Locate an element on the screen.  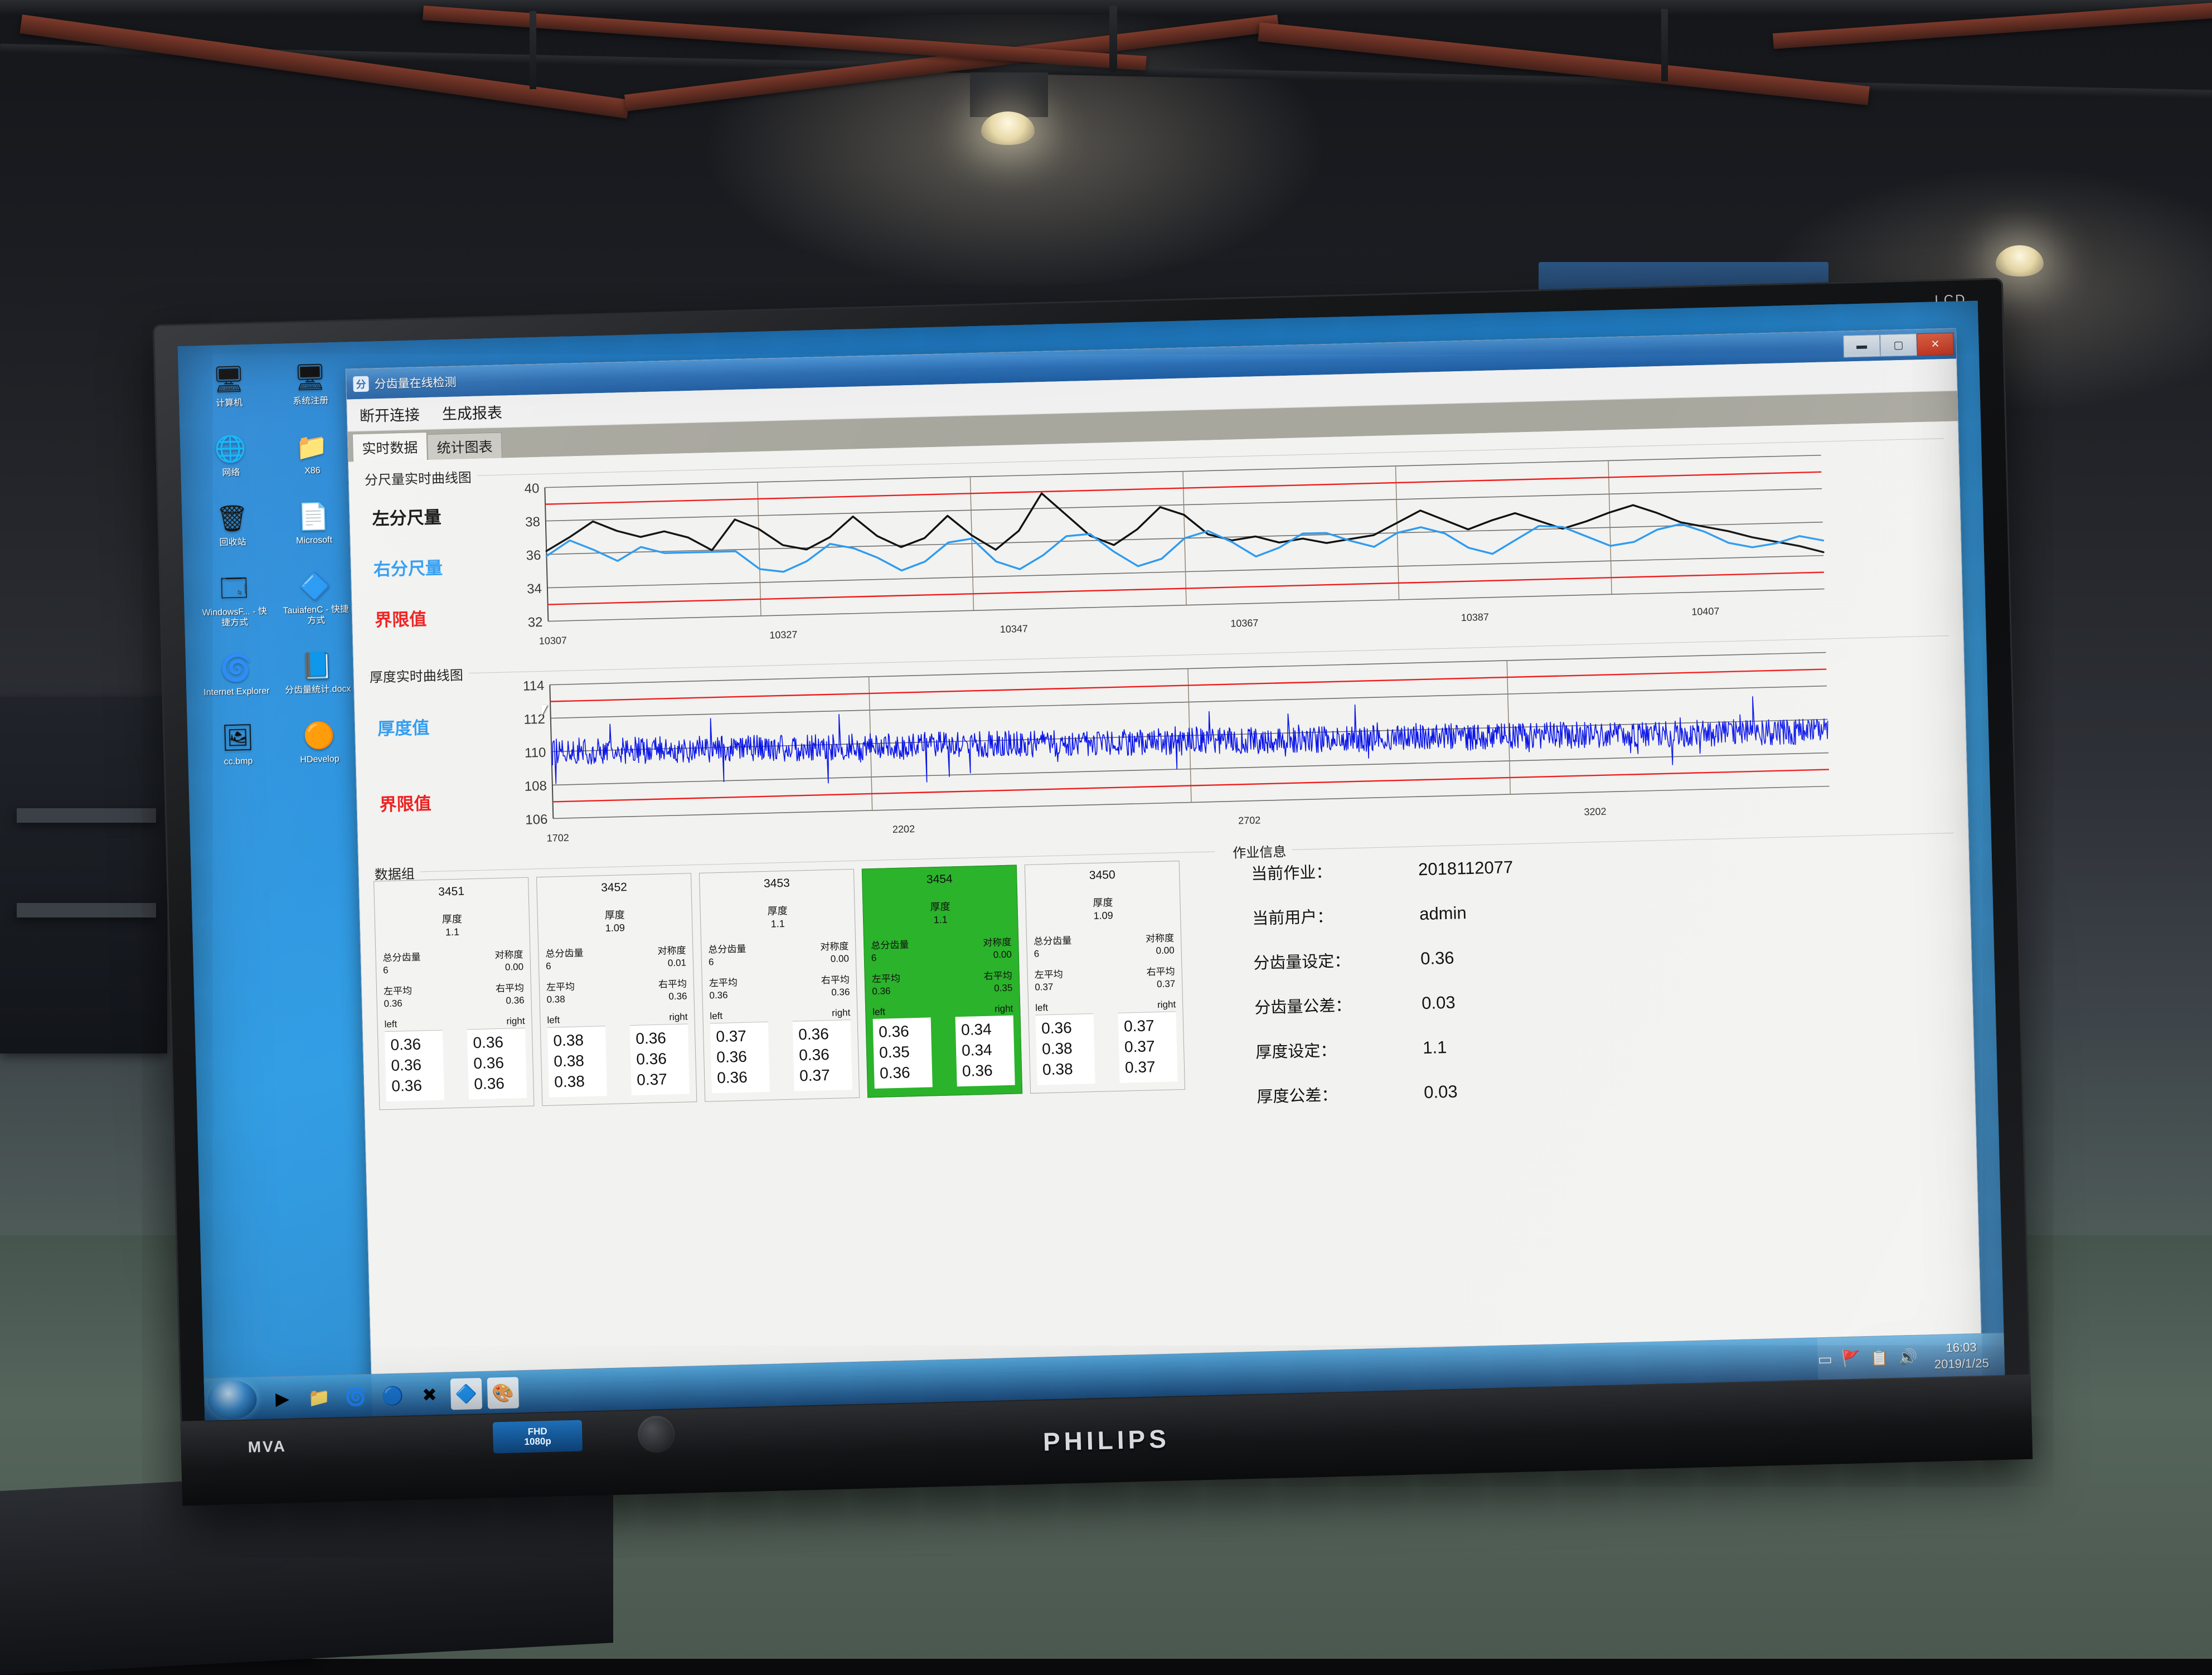
chart2-legend: 厚度值 界限值 is located at coordinates (436, 767).